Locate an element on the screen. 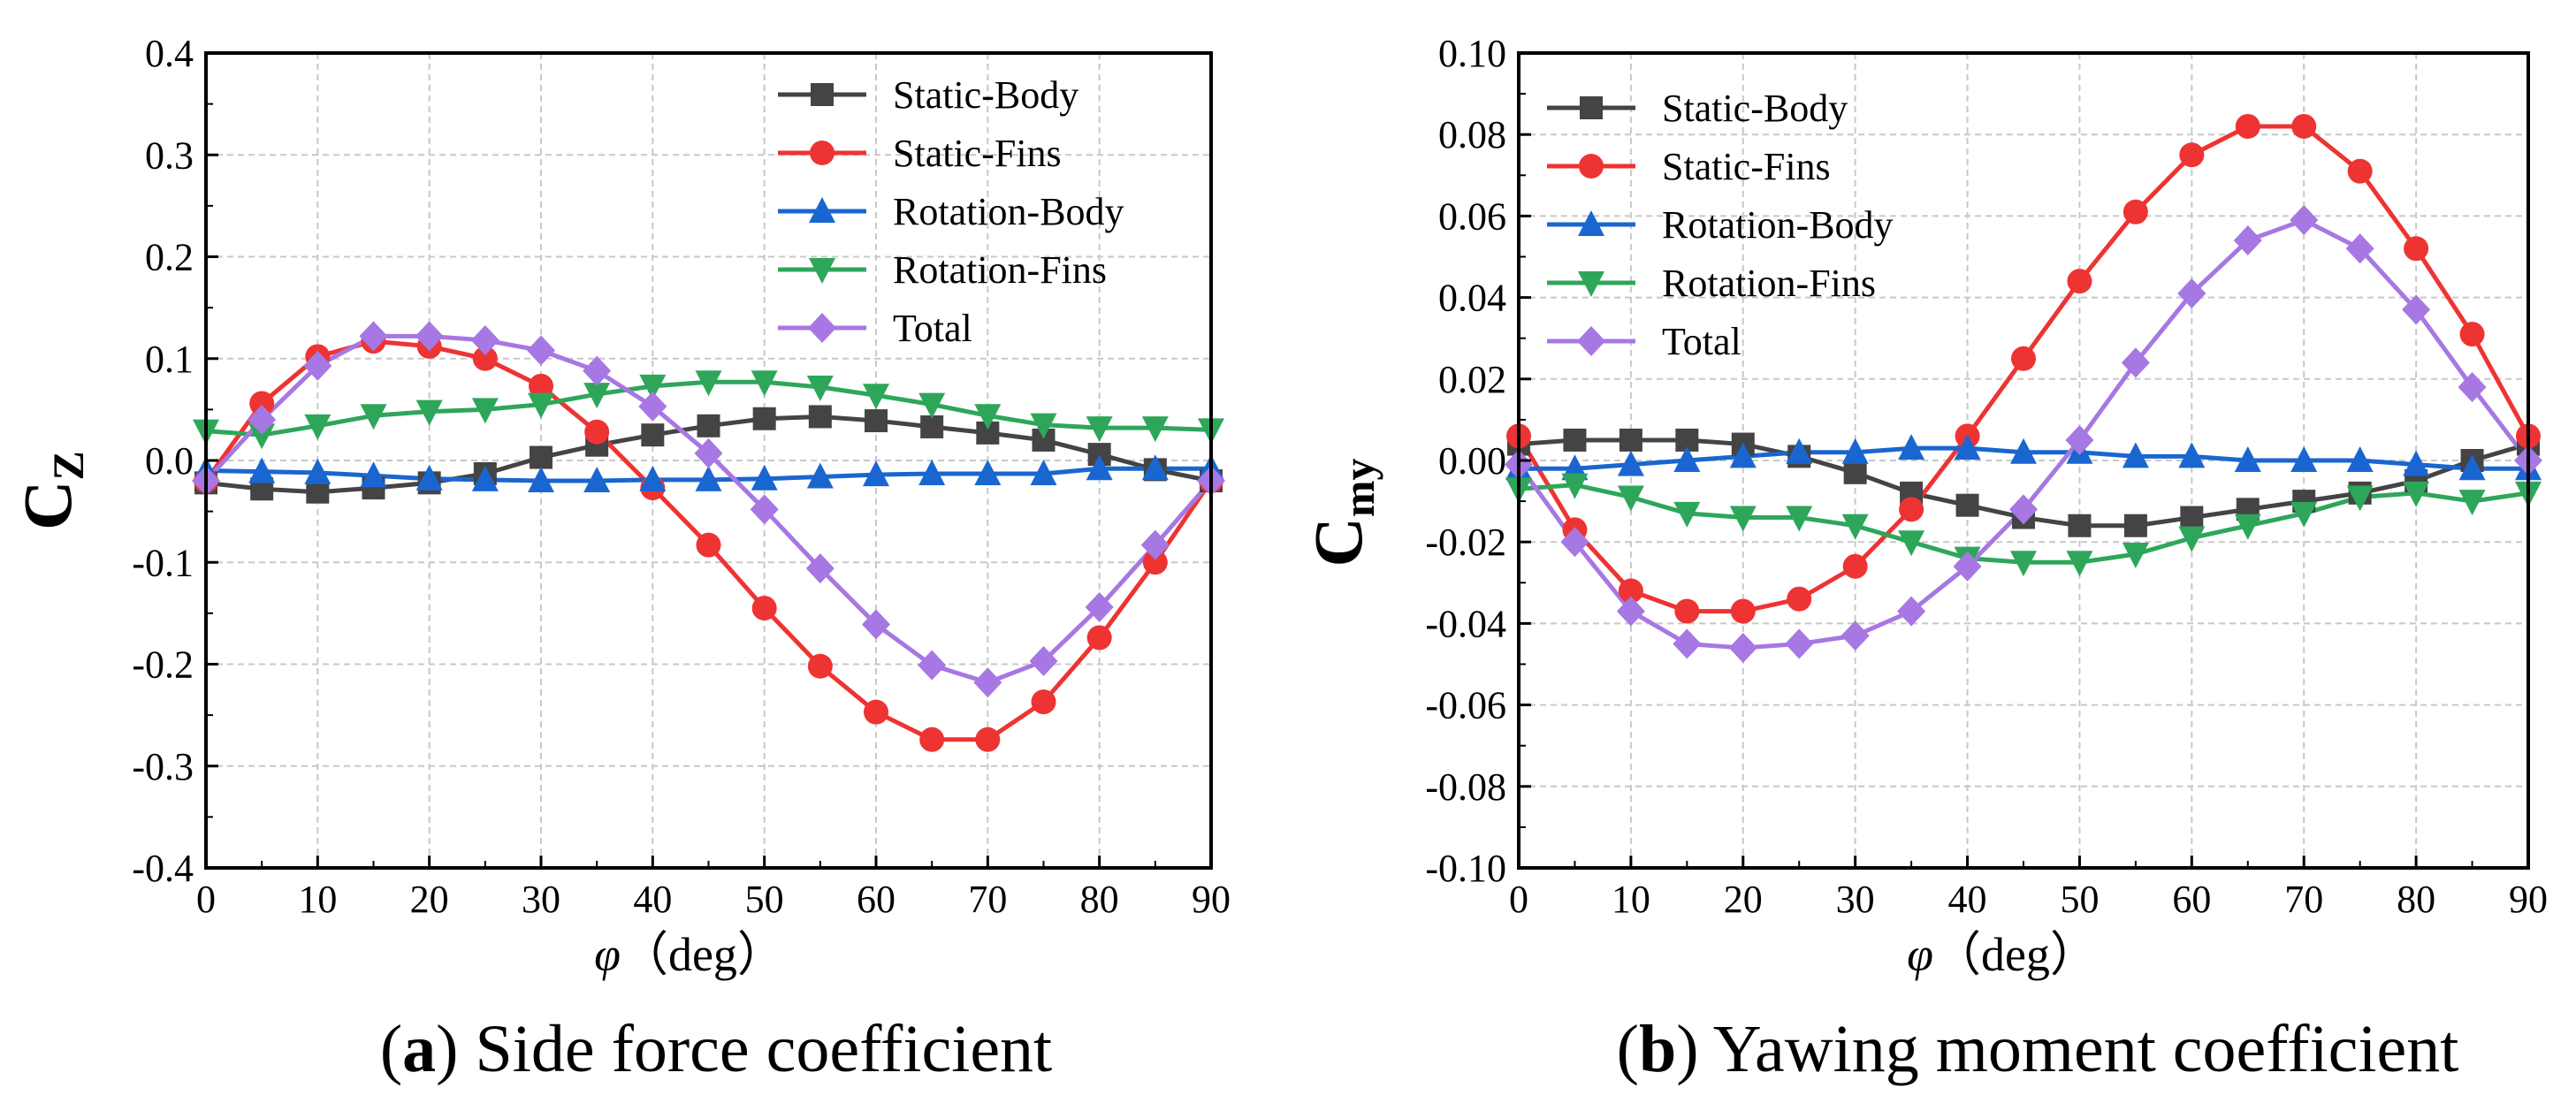 This screenshot has height=1103, width=2576. y-tick-label: -0.08 is located at coordinates (1465, 787).